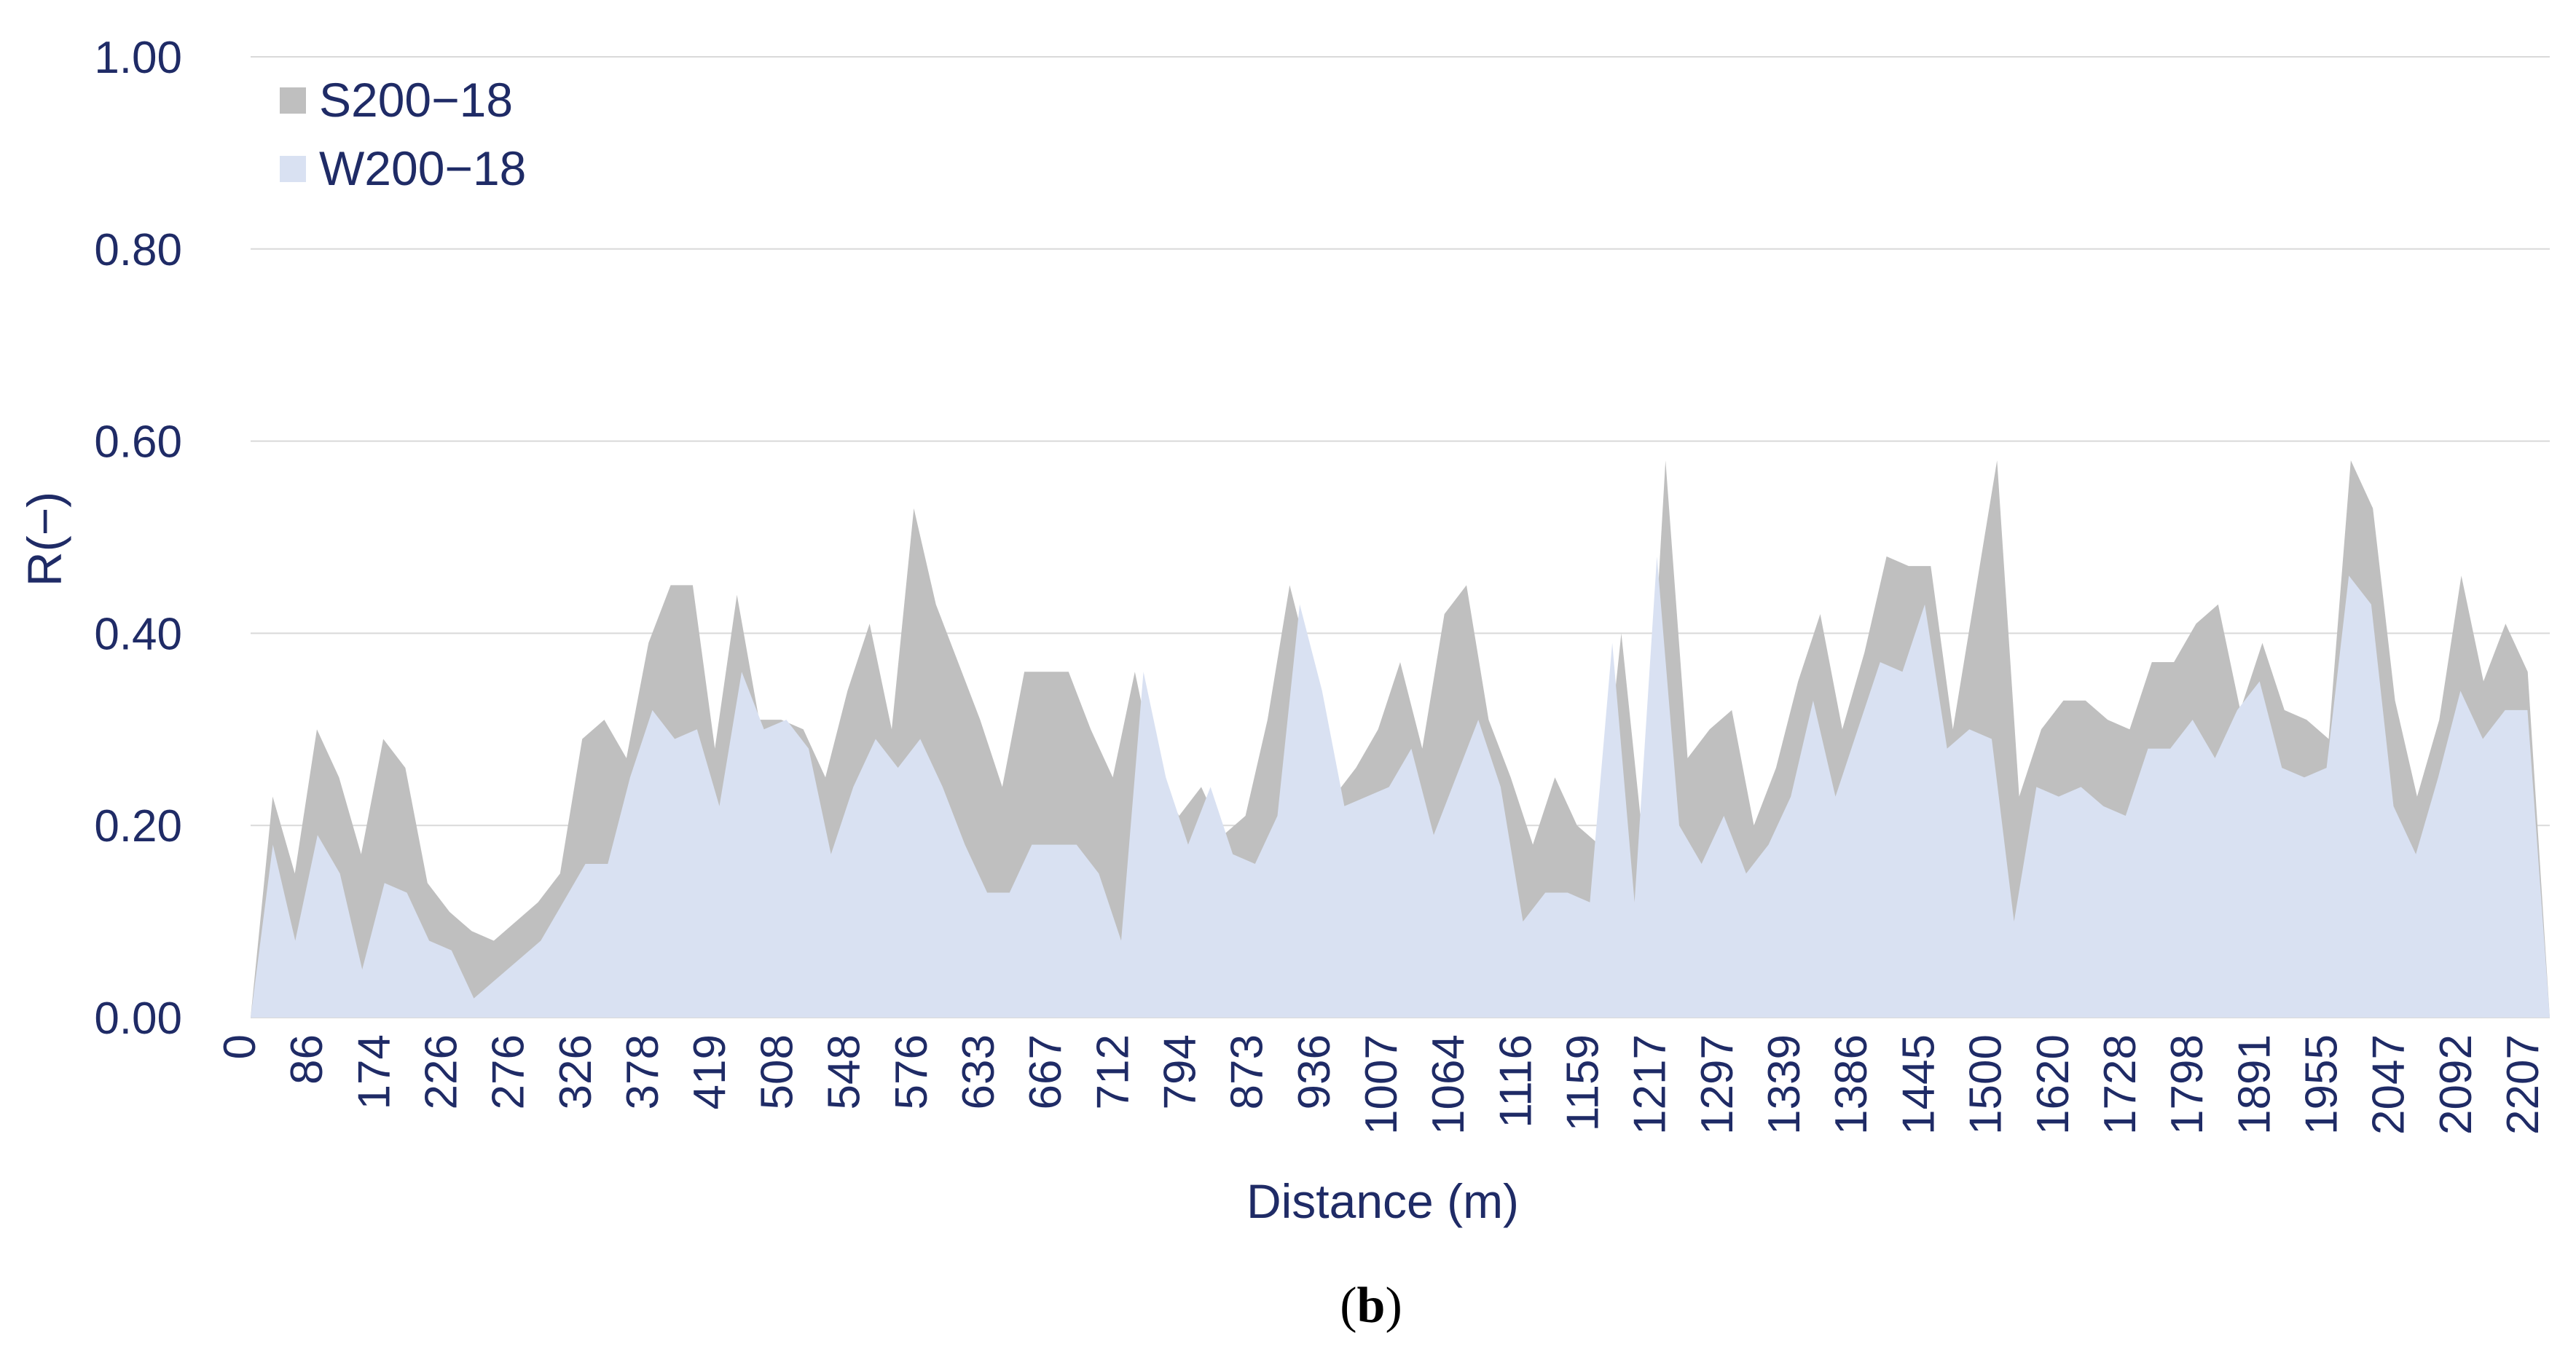 Image resolution: width=2576 pixels, height=1349 pixels. Describe the element at coordinates (1382, 1201) in the screenshot. I see `x-axis-title: Distance (m)` at that location.